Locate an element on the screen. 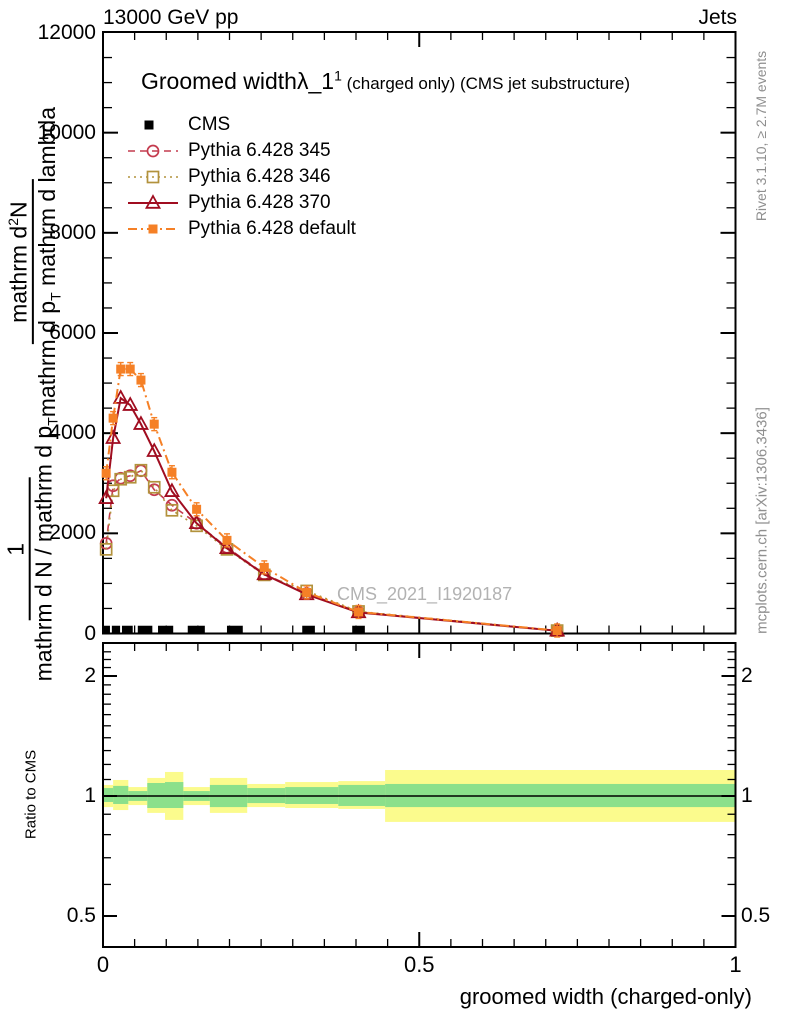 This screenshot has height=1024, width=786. y-tick-label: 4000 is located at coordinates (72, 433).